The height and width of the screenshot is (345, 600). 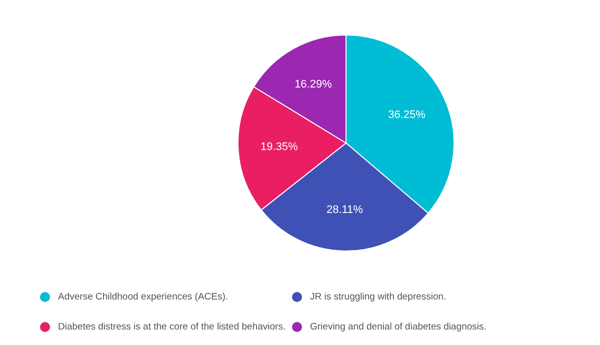 I want to click on legend-label: JR is struggling with depression., so click(x=378, y=297).